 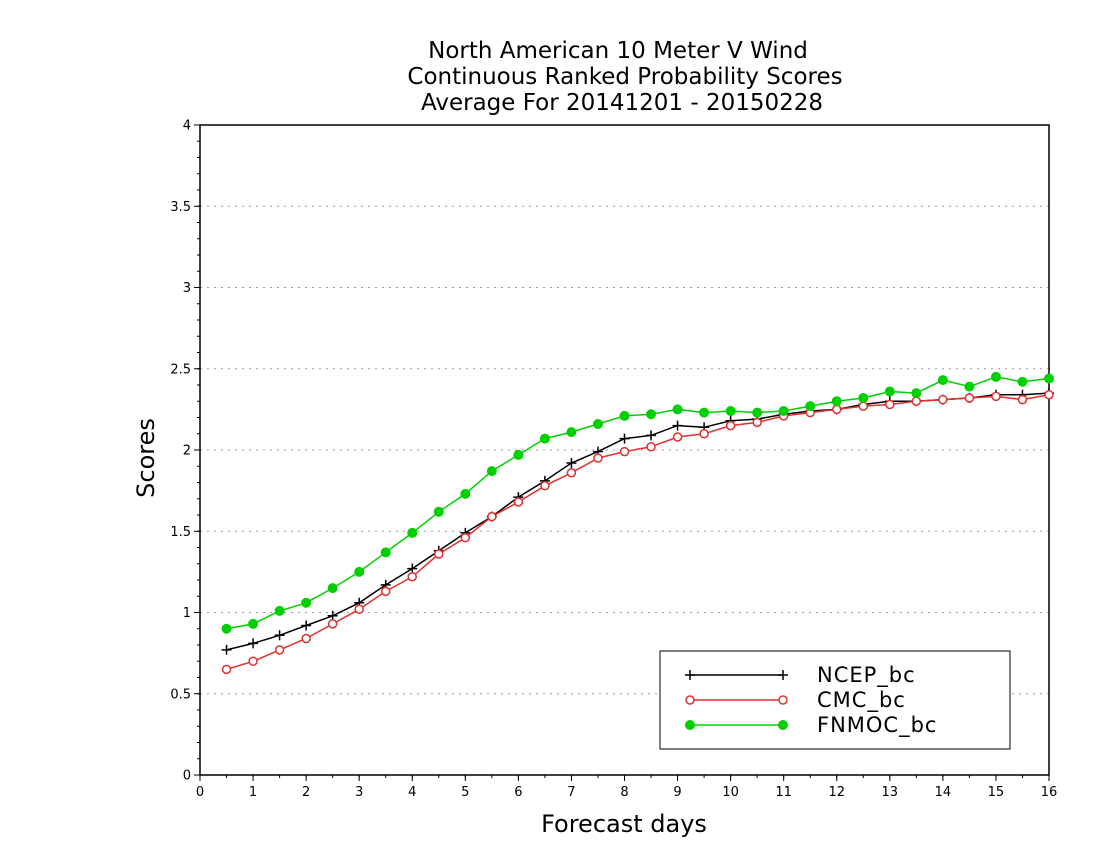 What do you see at coordinates (730, 792) in the screenshot?
I see `x-tick-label: 10` at bounding box center [730, 792].